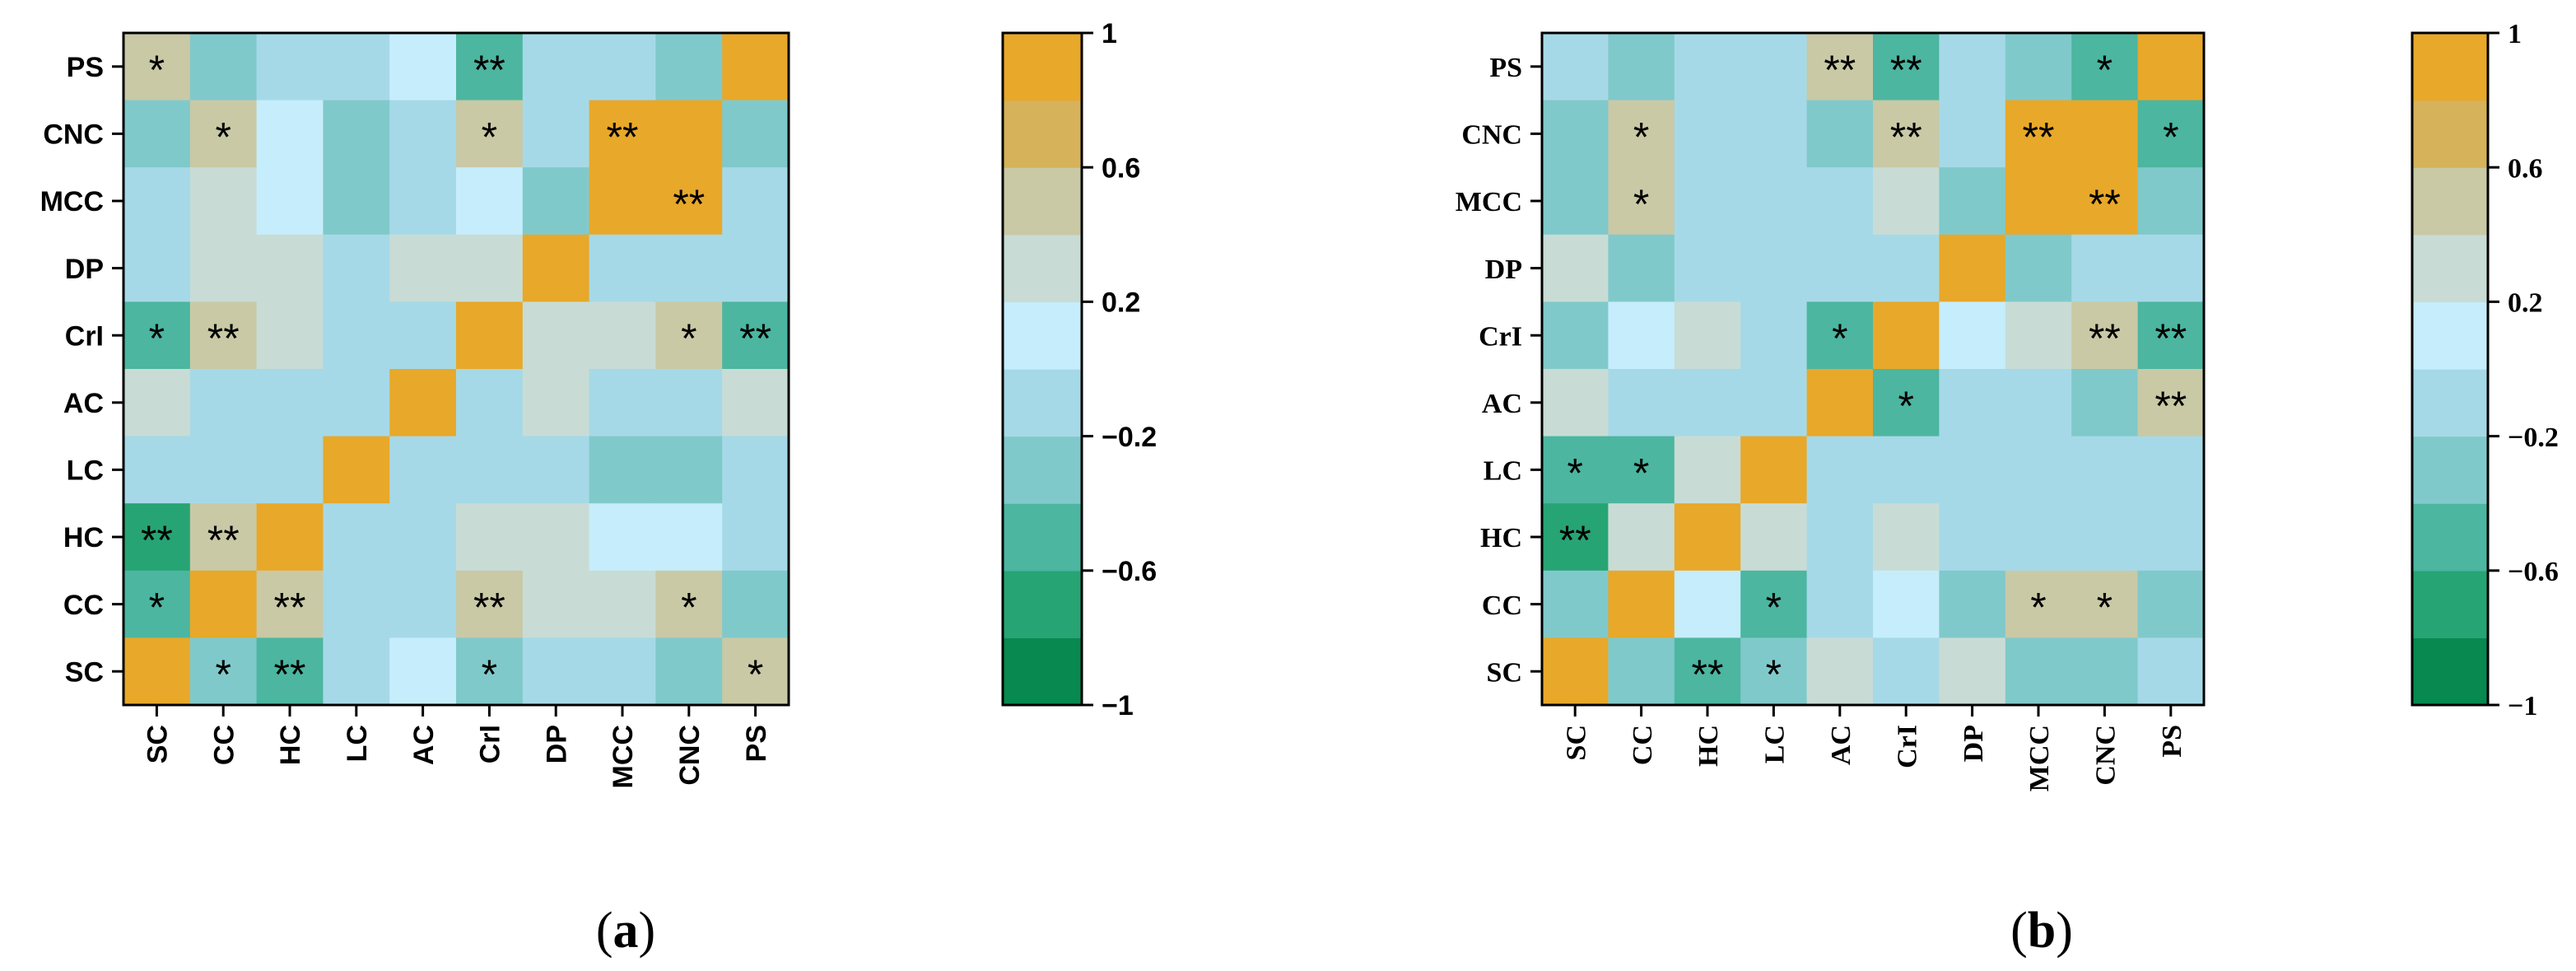 The image size is (2576, 971). What do you see at coordinates (1707, 67) in the screenshot?
I see `heatmap-cell-PS-HC` at bounding box center [1707, 67].